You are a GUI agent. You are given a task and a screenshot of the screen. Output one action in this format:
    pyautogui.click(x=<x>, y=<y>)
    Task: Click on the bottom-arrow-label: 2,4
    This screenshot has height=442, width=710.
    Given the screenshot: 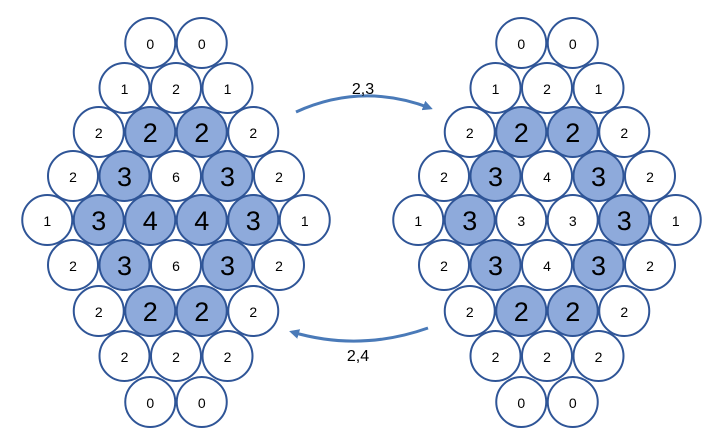 What is the action you would take?
    pyautogui.click(x=358, y=356)
    